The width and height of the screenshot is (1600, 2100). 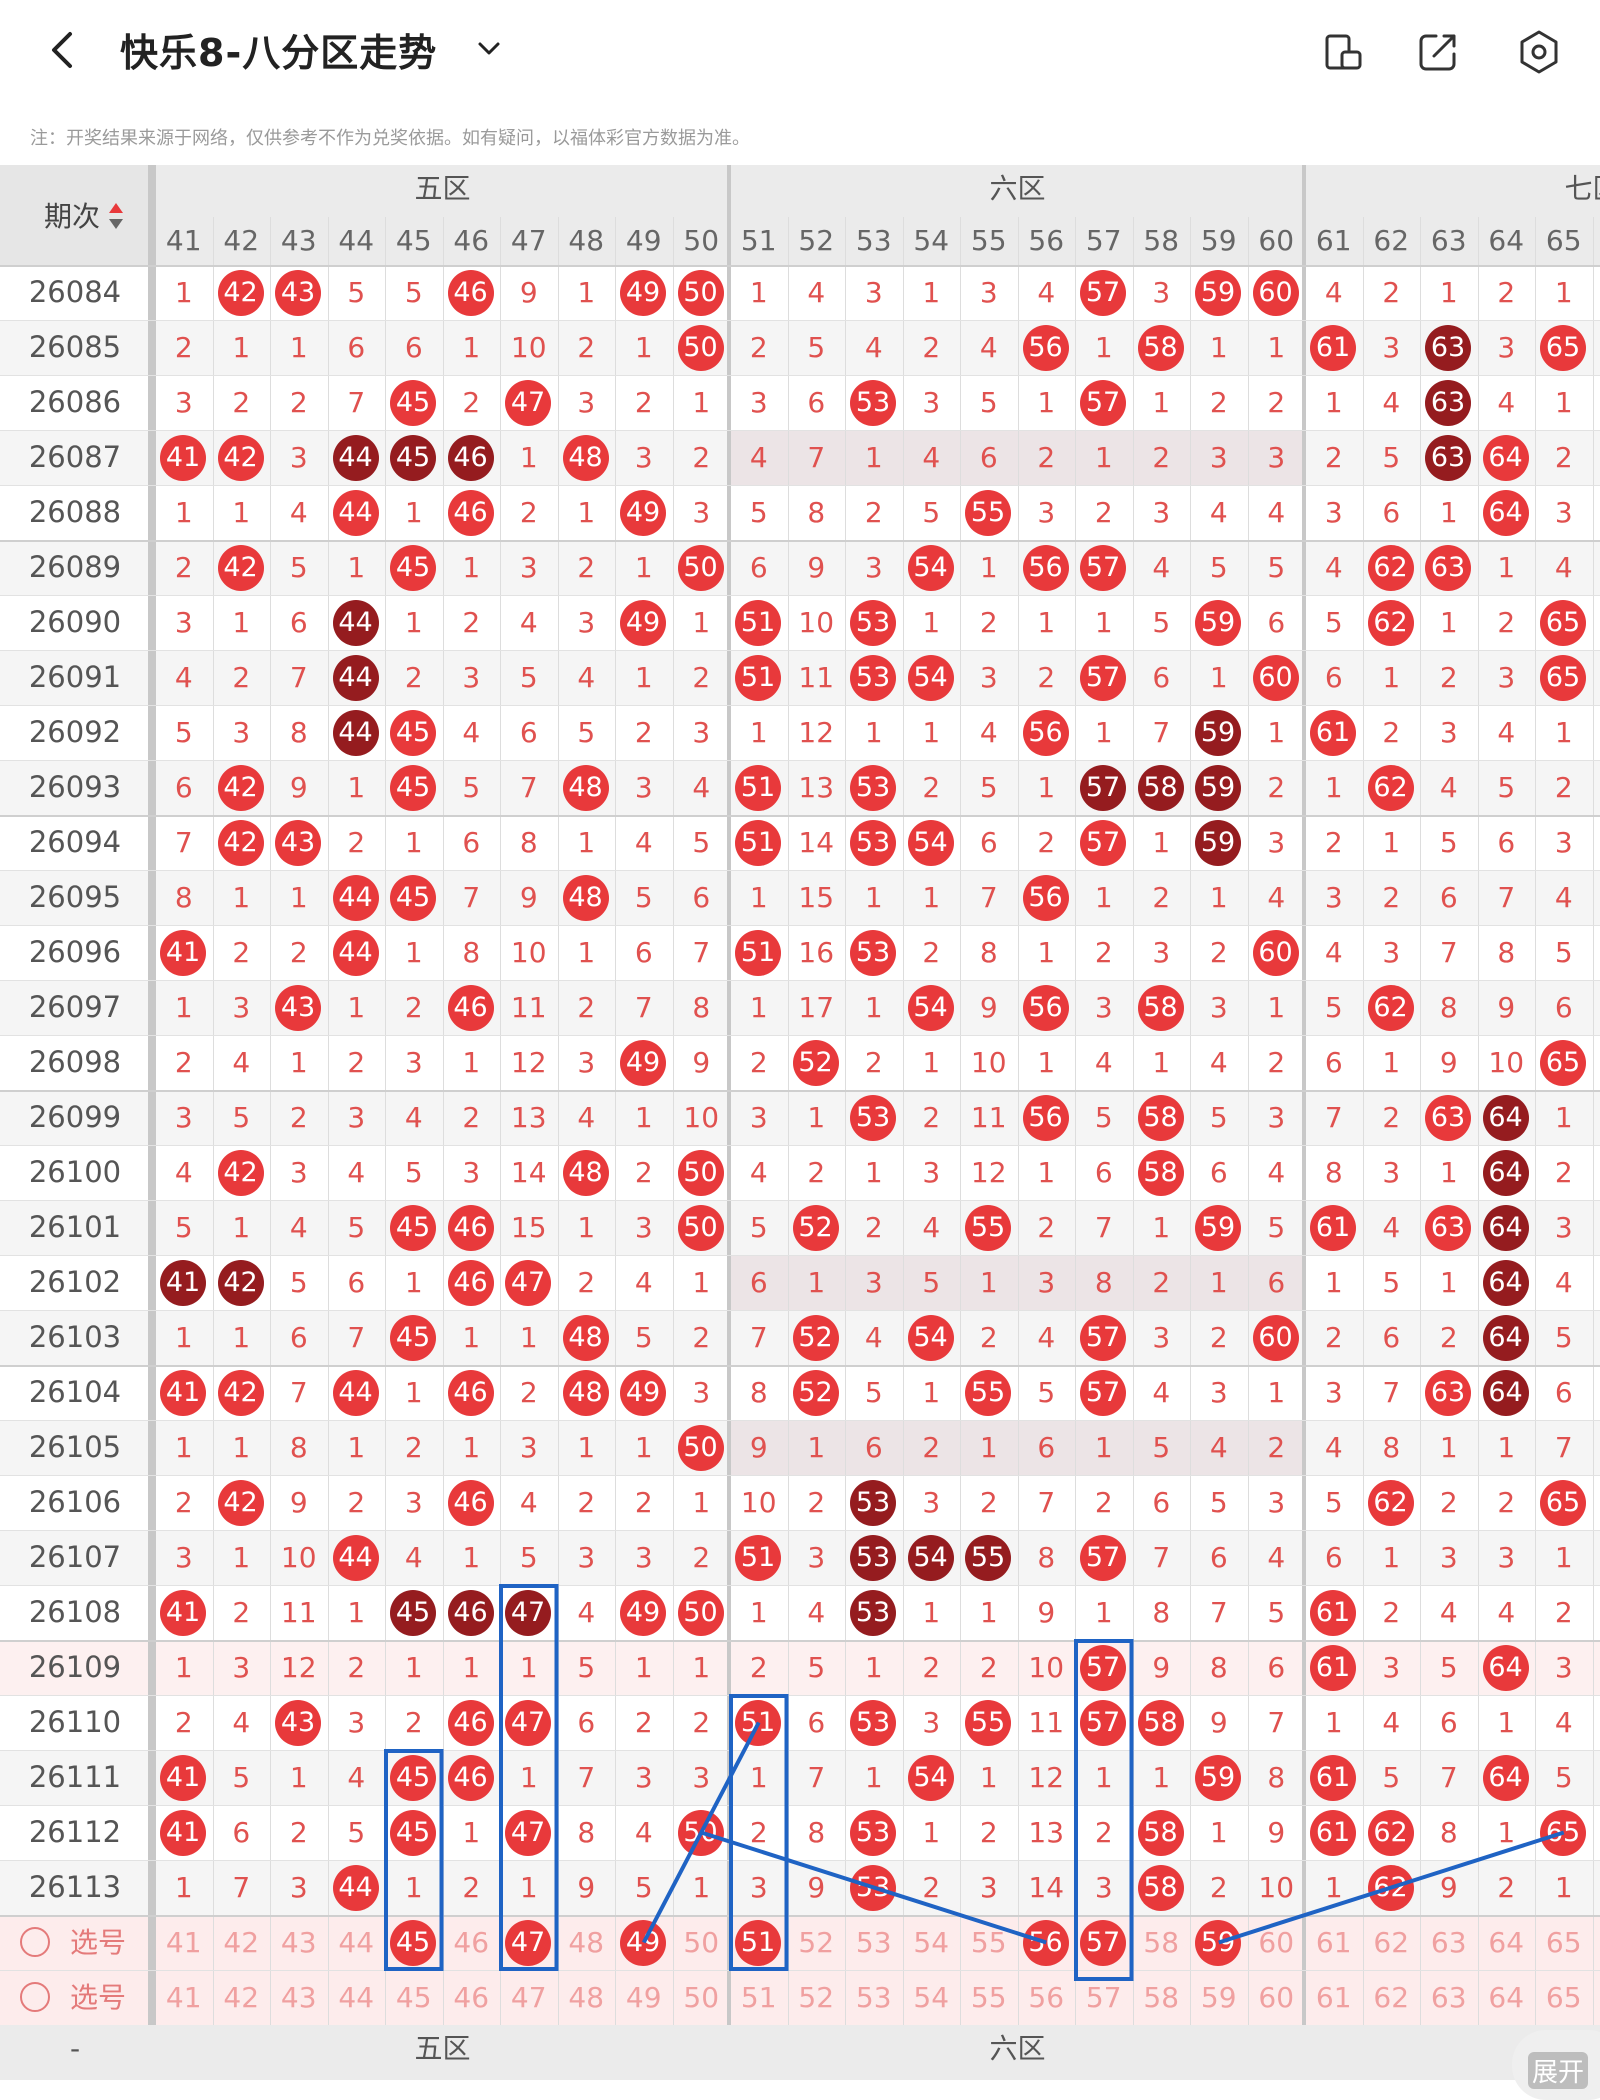 What do you see at coordinates (75, 1502) in the screenshot?
I see `period-cell: 26106` at bounding box center [75, 1502].